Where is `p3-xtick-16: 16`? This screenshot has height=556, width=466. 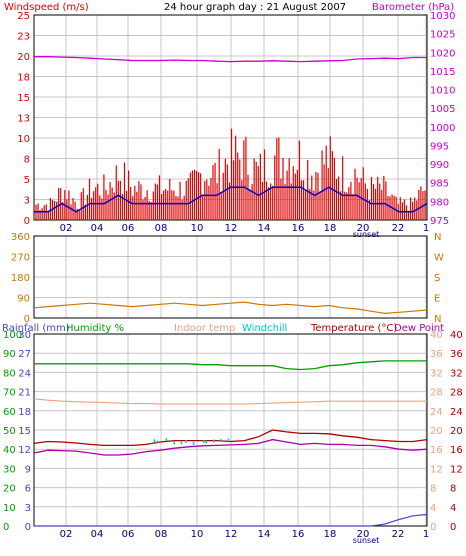 p3-xtick-16: 16 is located at coordinates (298, 534).